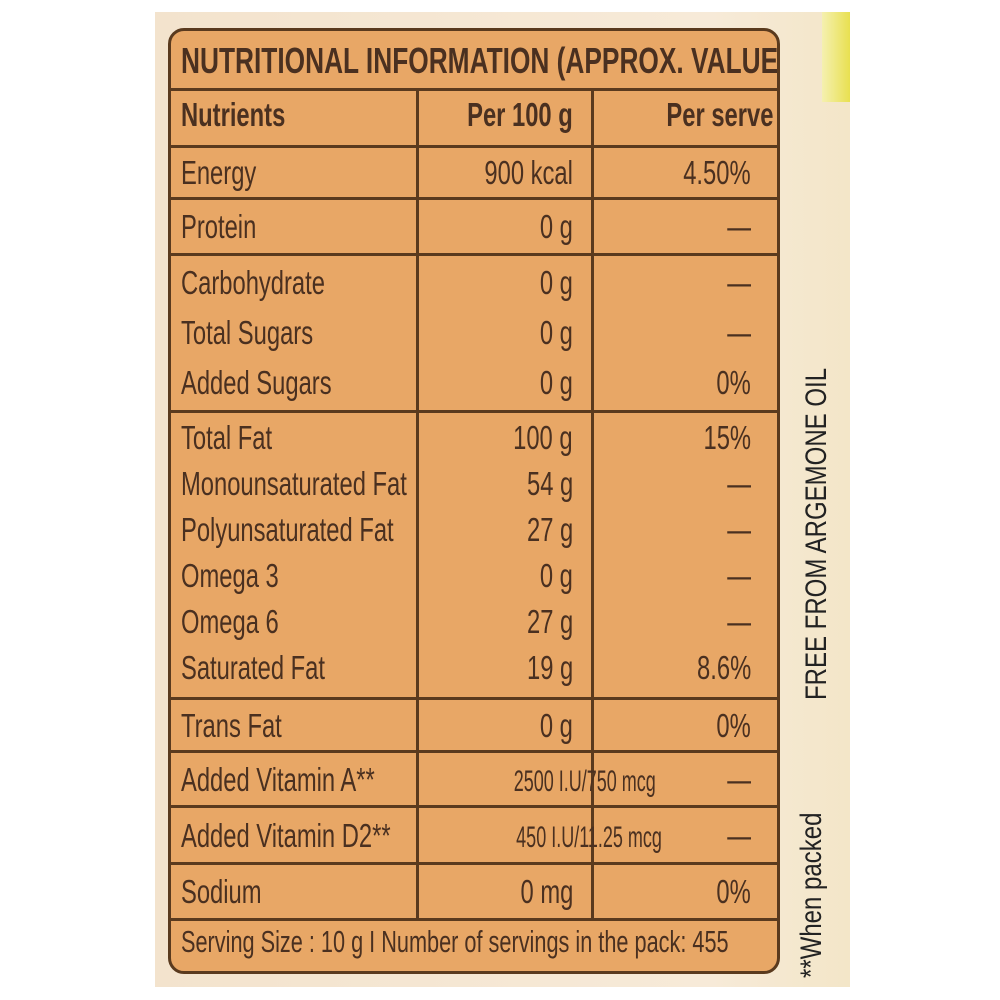 The width and height of the screenshot is (1000, 1000). I want to click on per-100g-value: 450 I.U/11.25 mcg, so click(589, 837).